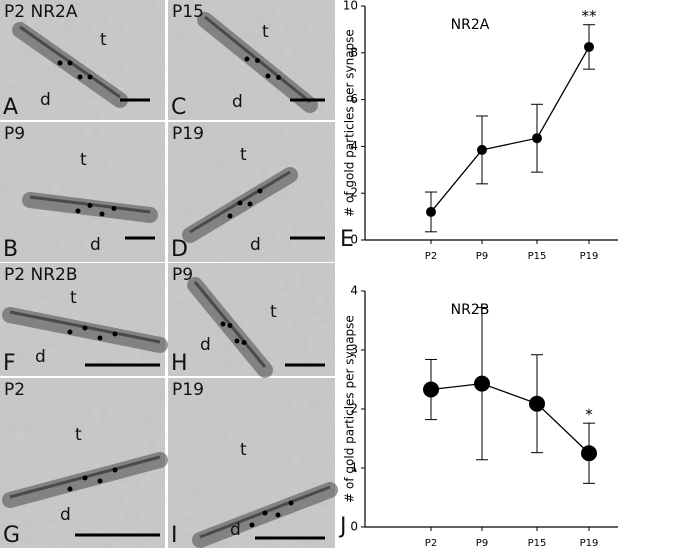 This screenshot has width=675, height=548. Describe the element at coordinates (11, 535) in the screenshot. I see `panel-letter: G` at that location.